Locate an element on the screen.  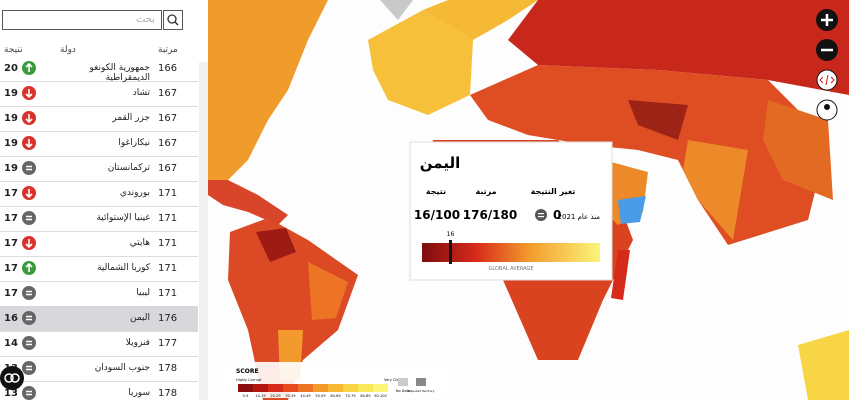
india is located at coordinates (715, 190).